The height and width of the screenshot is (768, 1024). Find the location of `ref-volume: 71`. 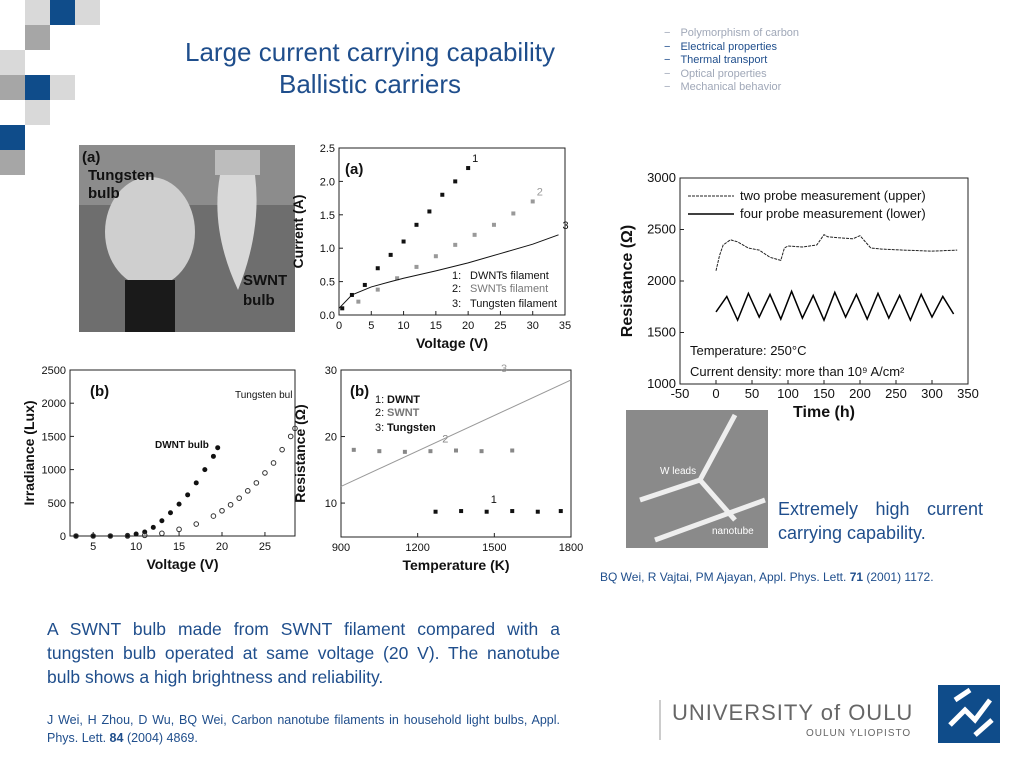

ref-volume: 71 is located at coordinates (856, 577).